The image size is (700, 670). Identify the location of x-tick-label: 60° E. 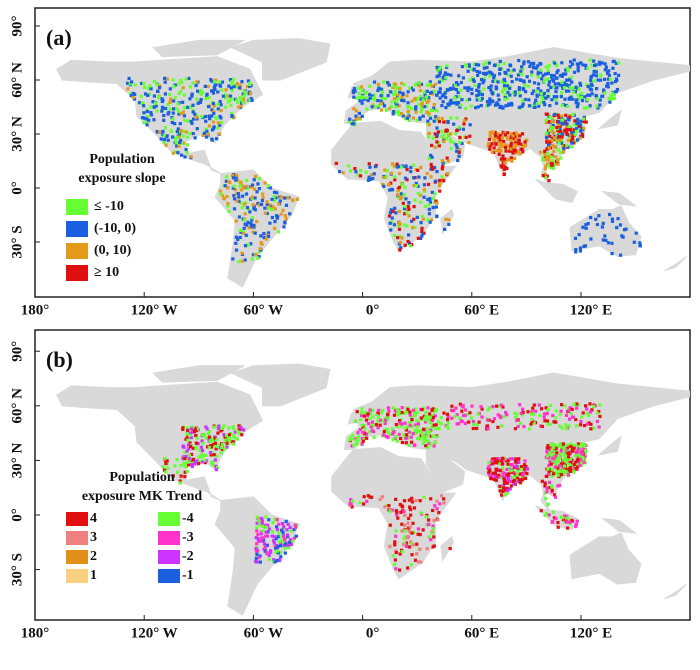
(481, 633).